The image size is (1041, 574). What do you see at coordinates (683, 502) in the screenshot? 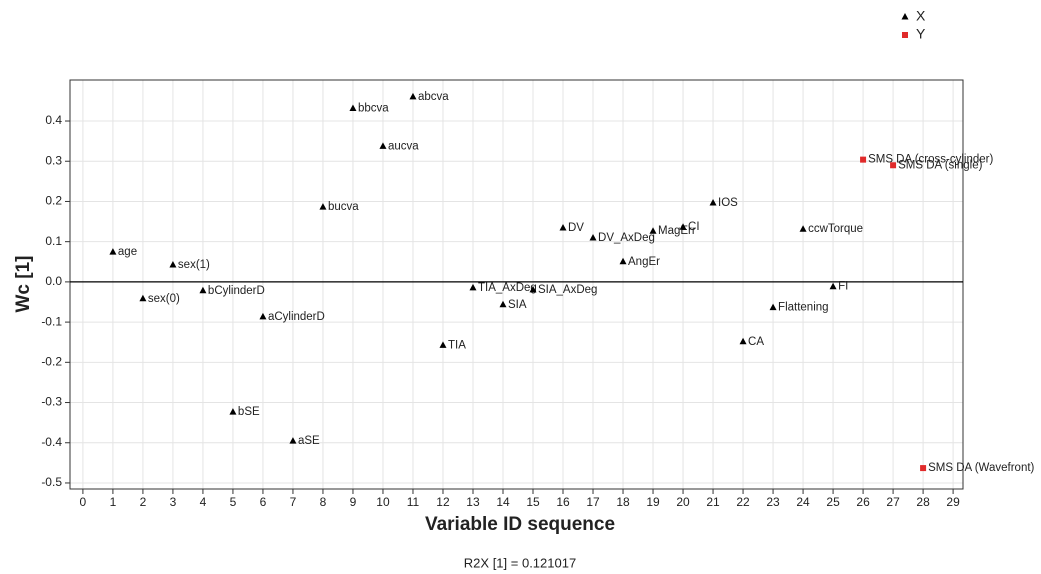
I see `x-tick-label: 20` at bounding box center [683, 502].